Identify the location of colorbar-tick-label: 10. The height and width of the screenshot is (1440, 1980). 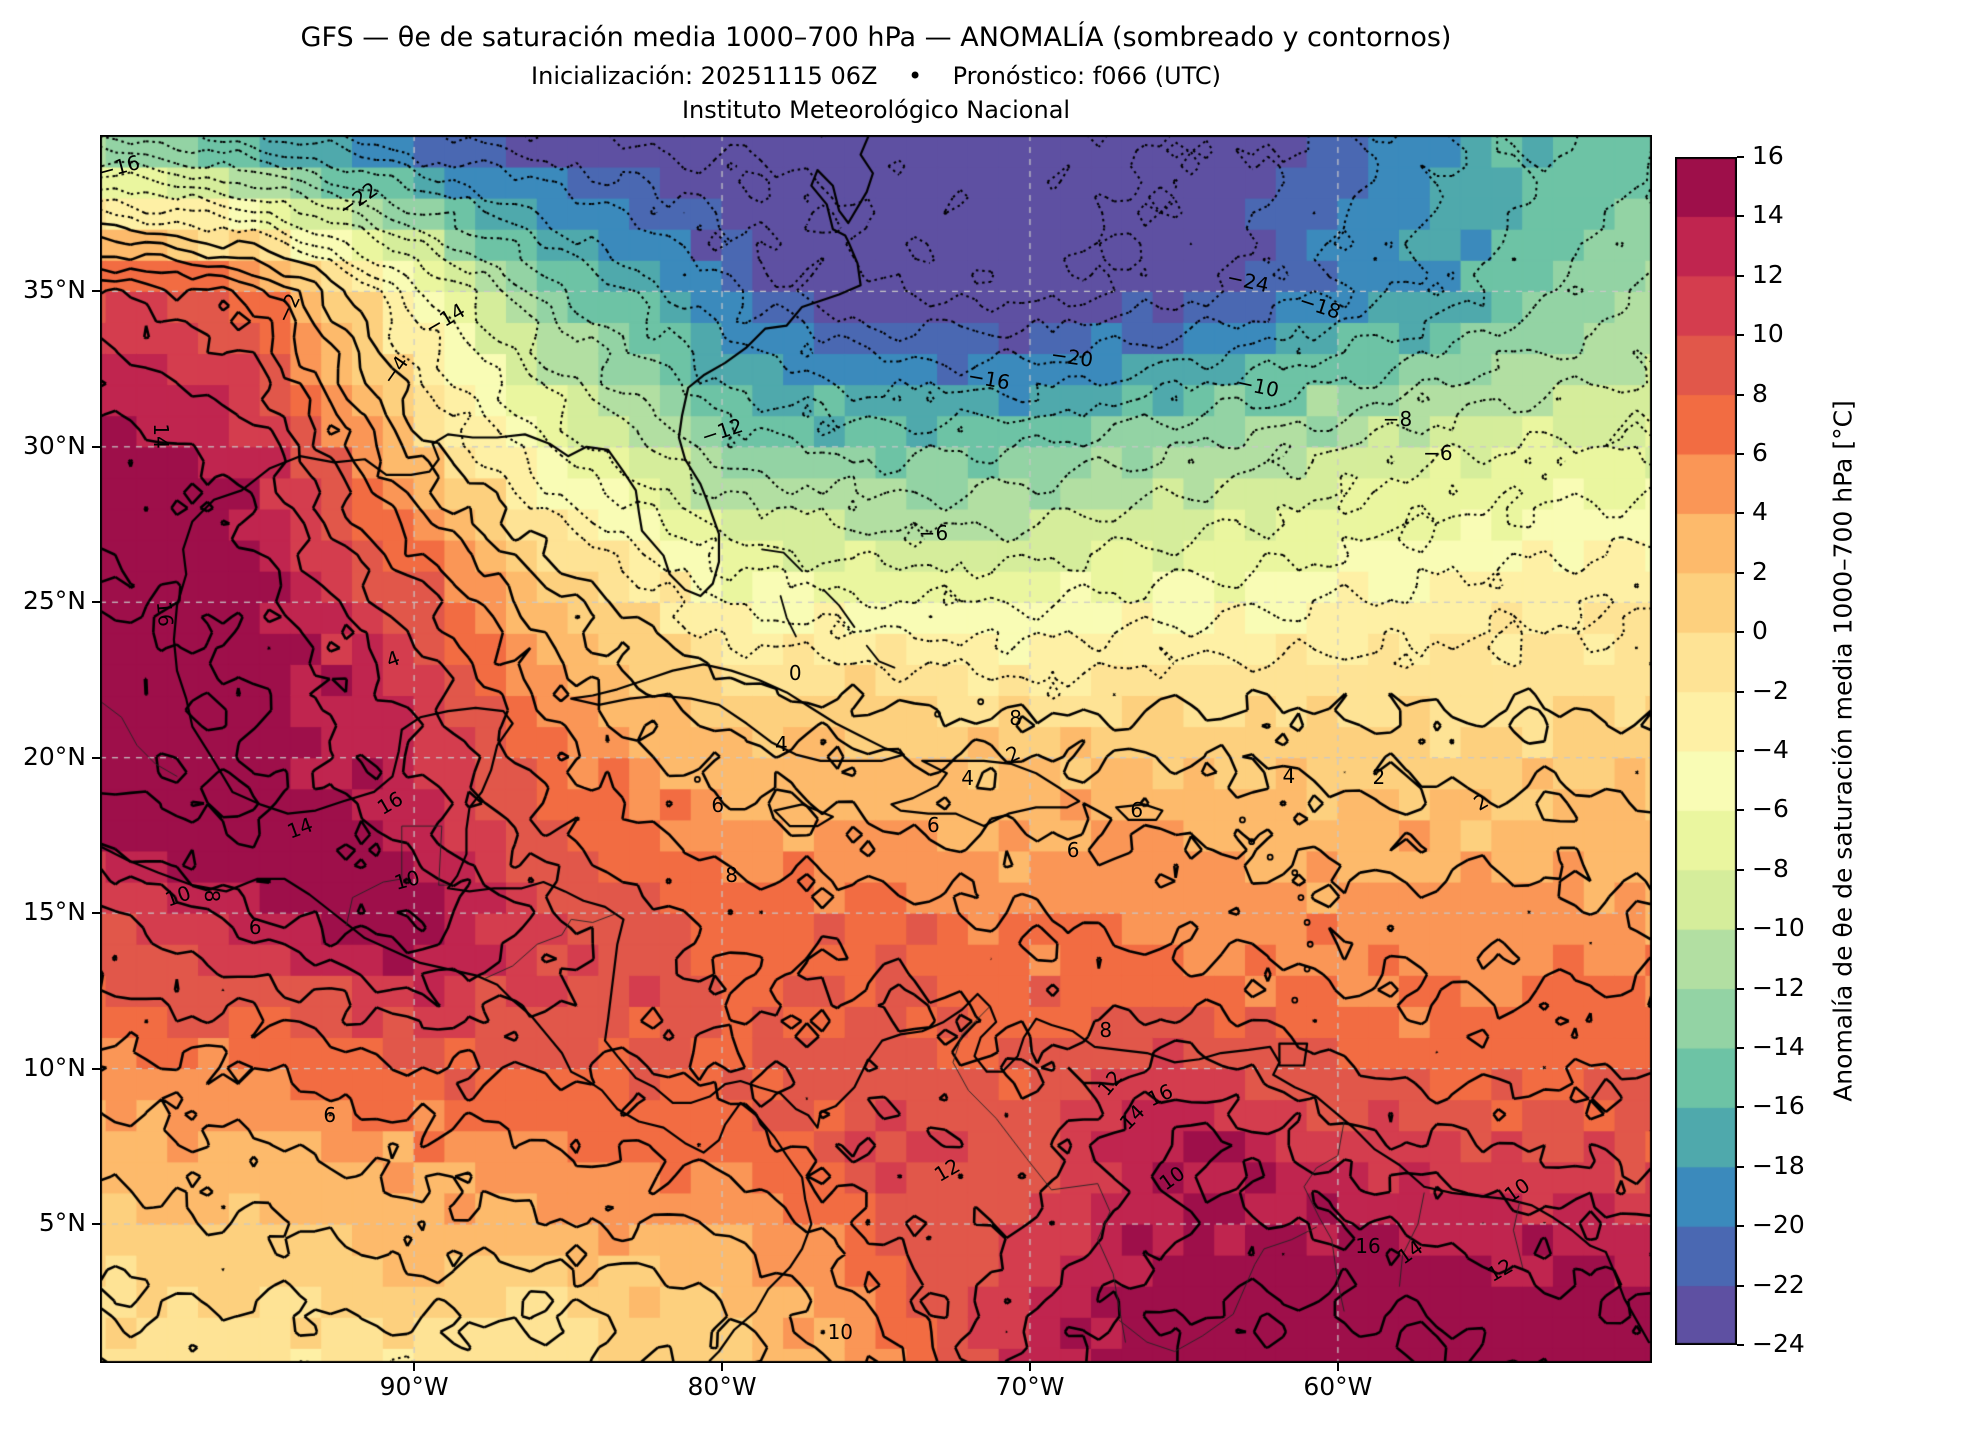
(1768, 334).